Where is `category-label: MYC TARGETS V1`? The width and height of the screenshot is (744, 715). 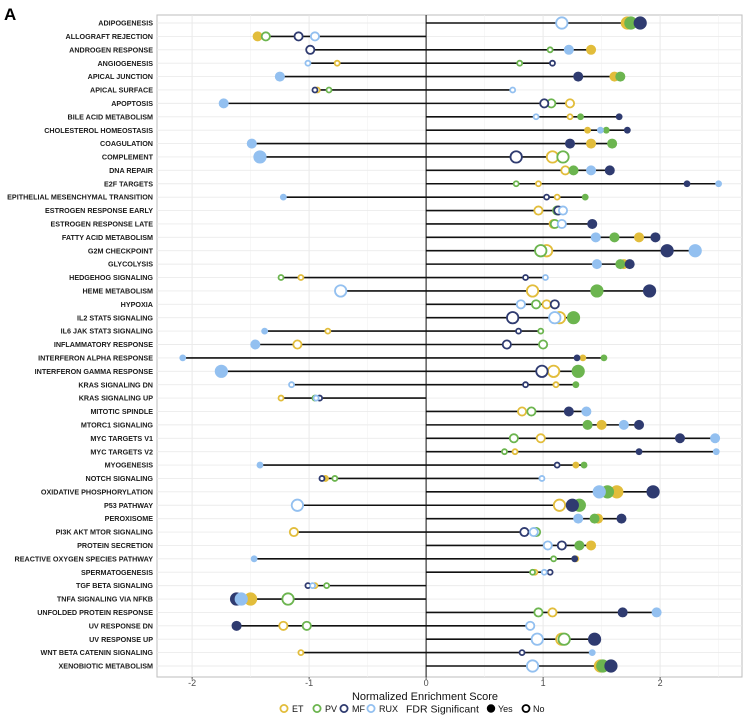 category-label: MYC TARGETS V1 is located at coordinates (121, 438).